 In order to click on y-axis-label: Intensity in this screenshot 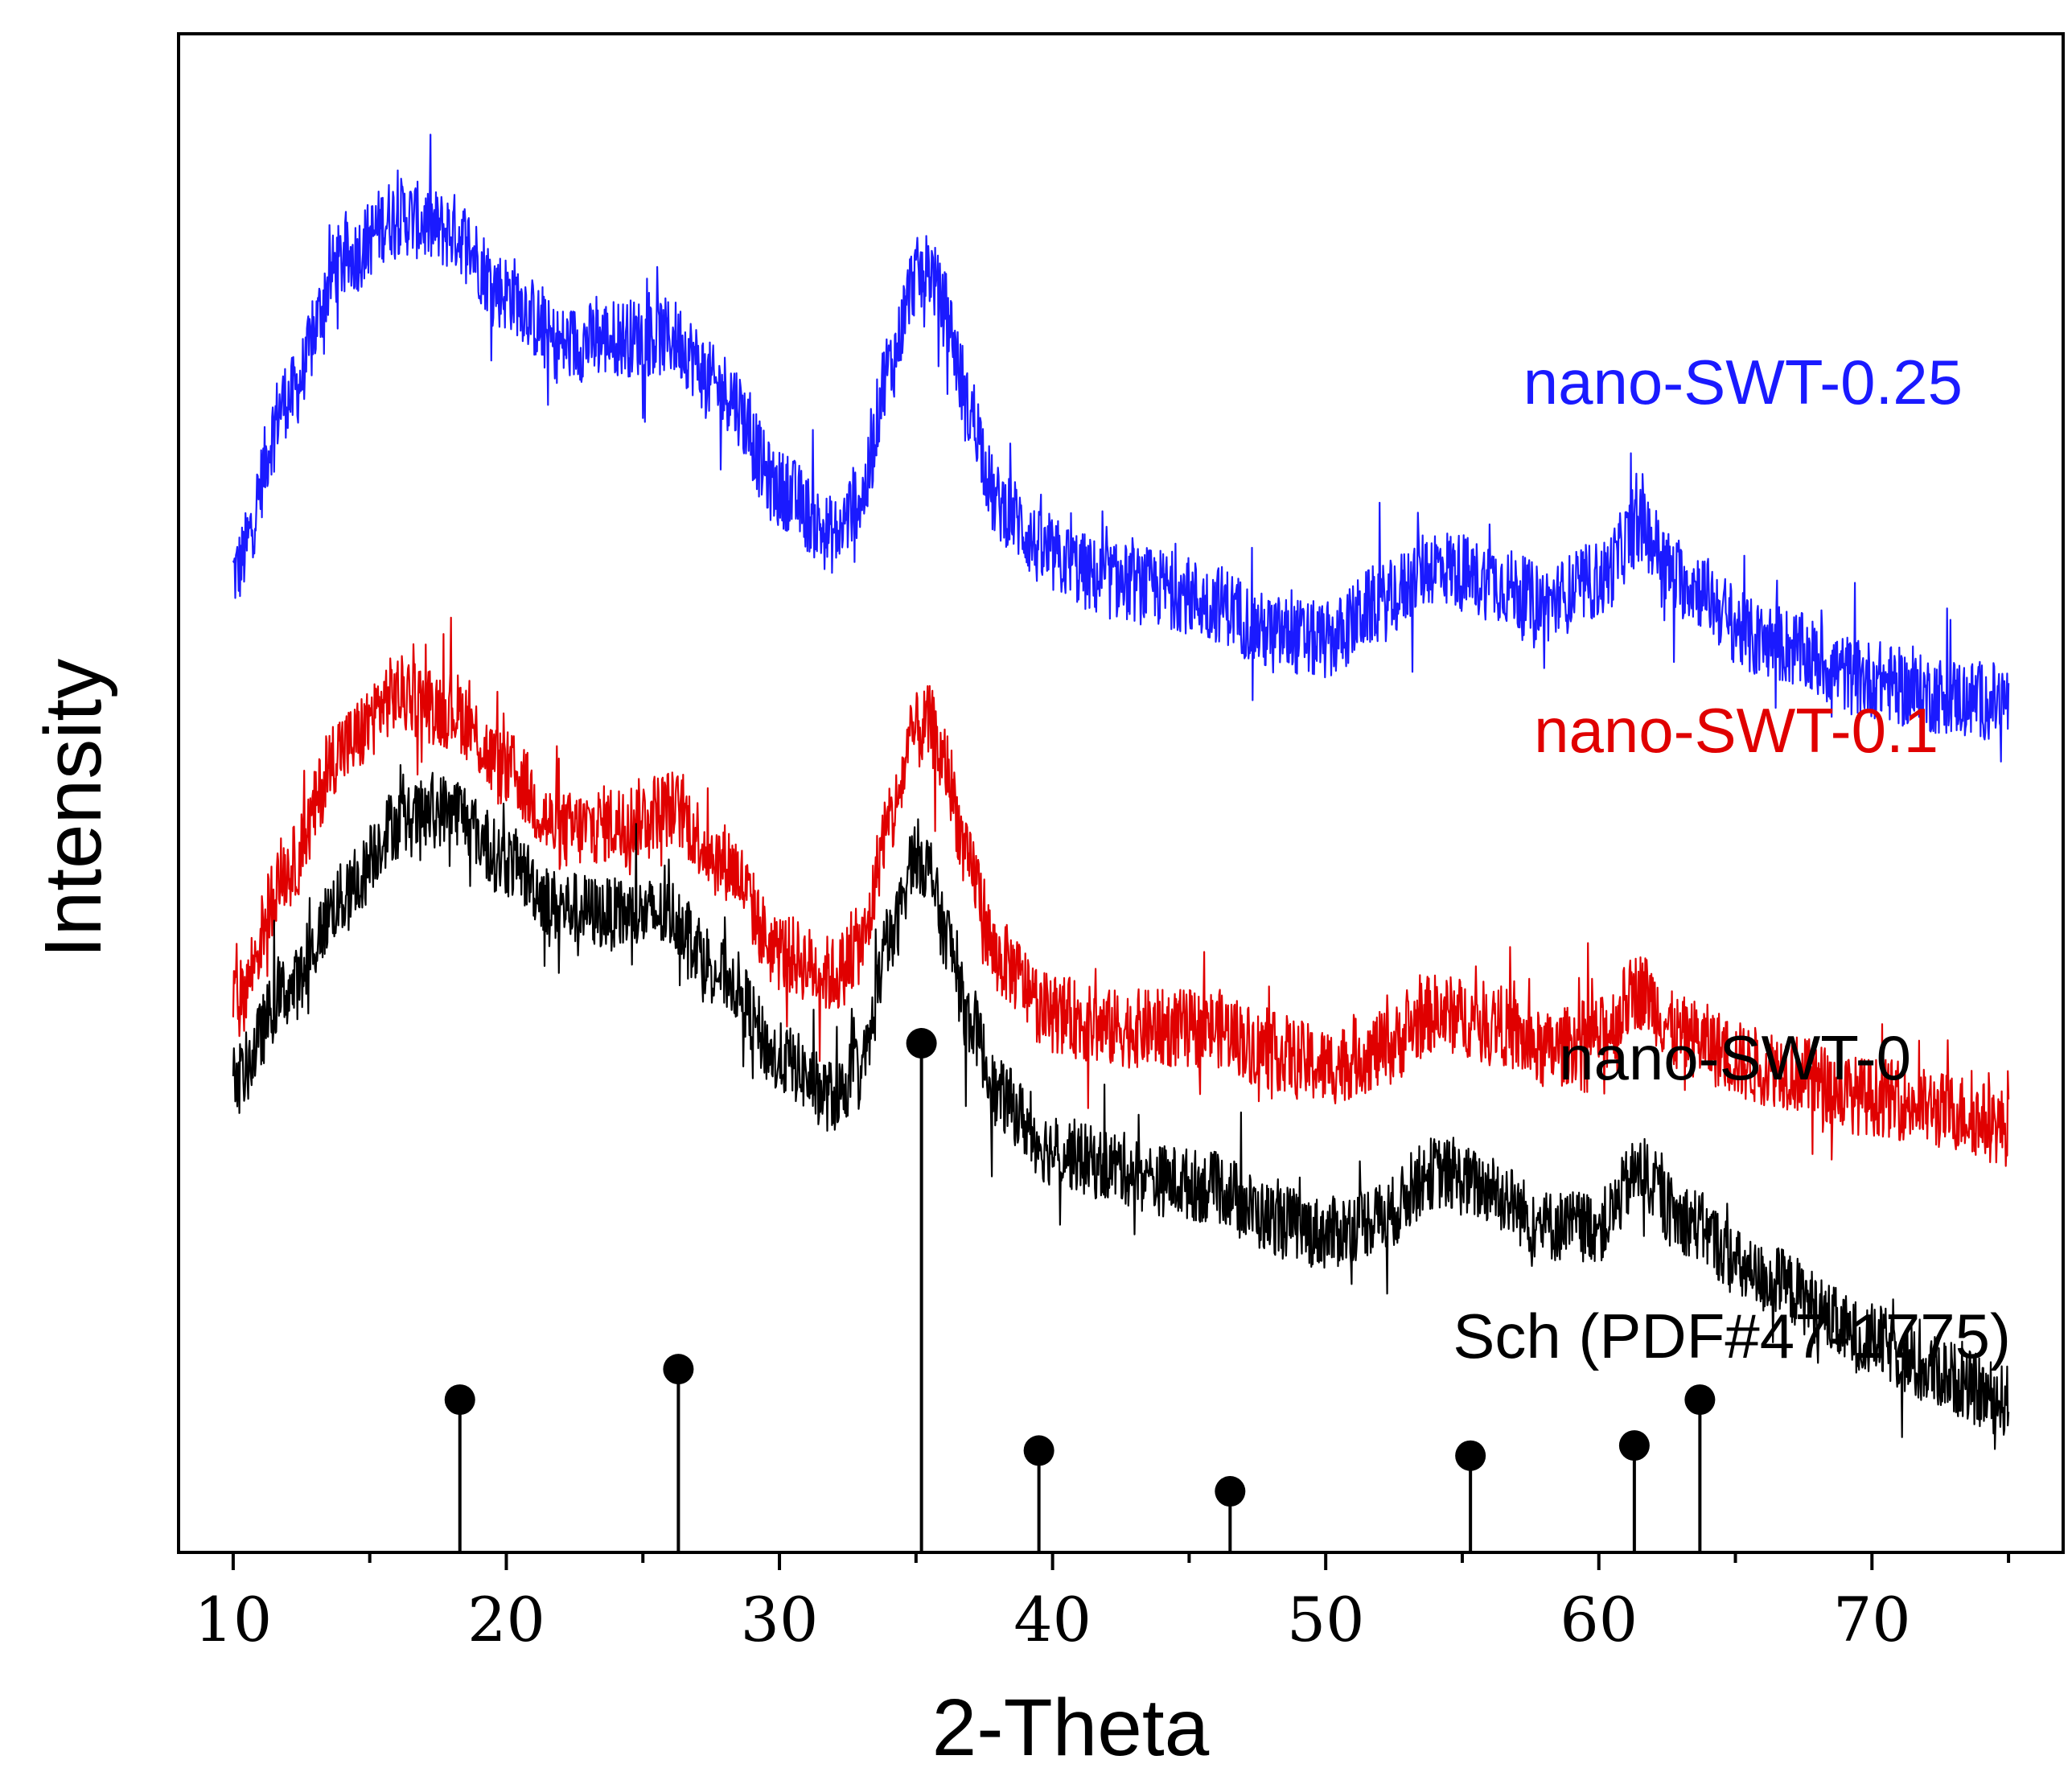, I will do `click(73, 808)`.